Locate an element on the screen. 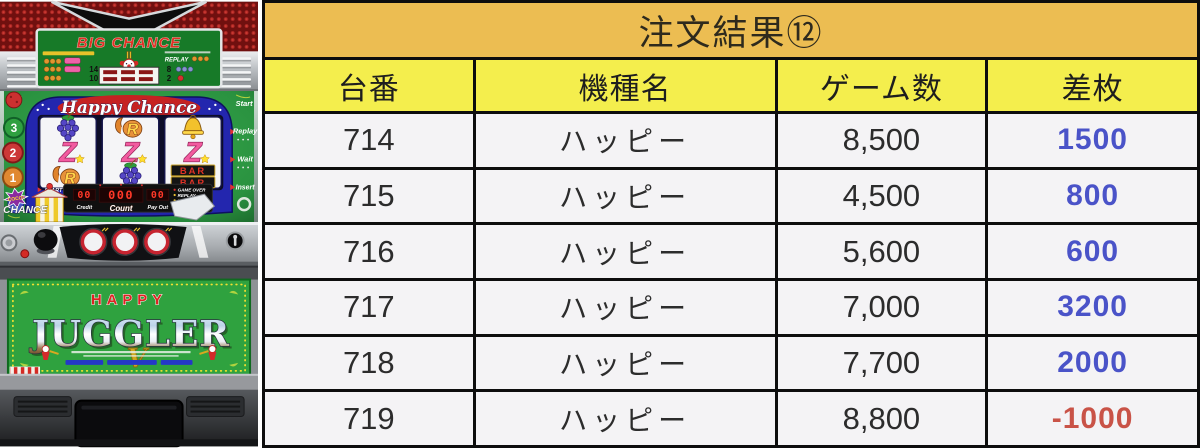 Image resolution: width=1200 pixels, height=448 pixels. game-count: 8,500 is located at coordinates (883, 140).